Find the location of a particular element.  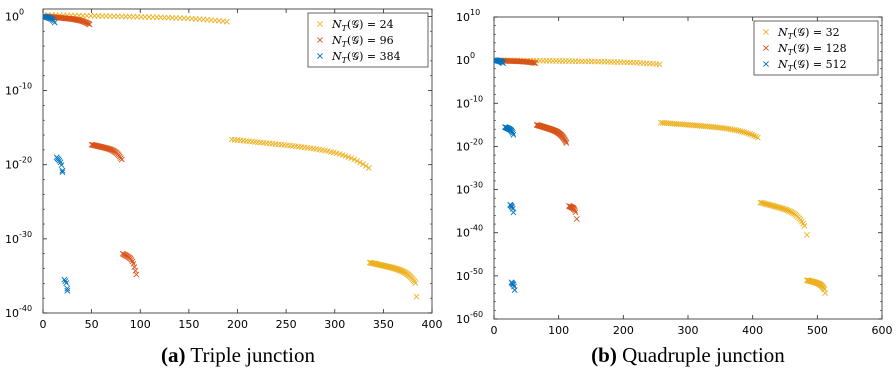

y-tick-label: 10-60 is located at coordinates (469, 318).